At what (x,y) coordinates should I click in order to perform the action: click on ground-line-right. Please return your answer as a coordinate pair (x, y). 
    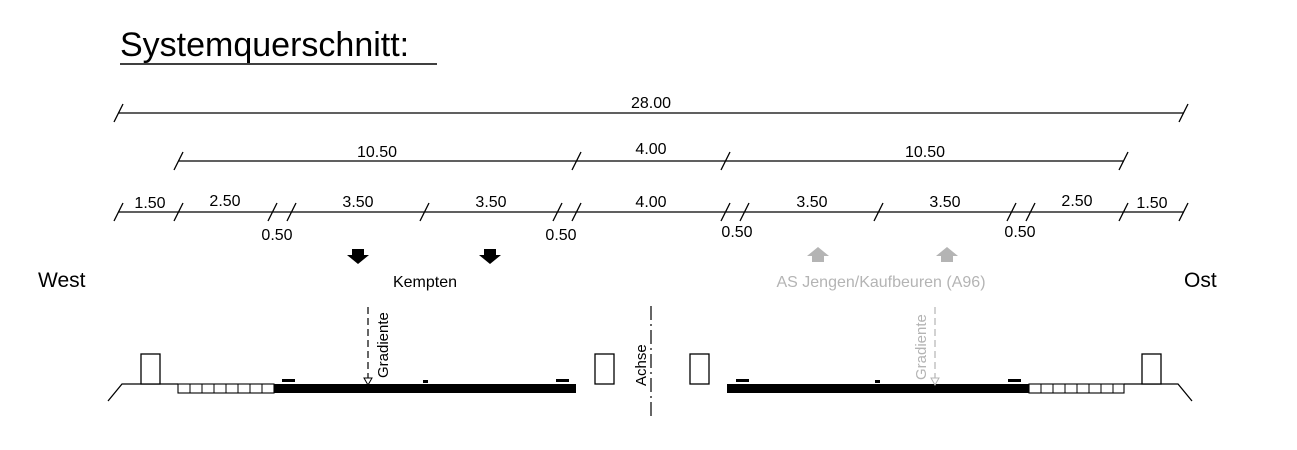
    Looking at the image, I should click on (1158, 392).